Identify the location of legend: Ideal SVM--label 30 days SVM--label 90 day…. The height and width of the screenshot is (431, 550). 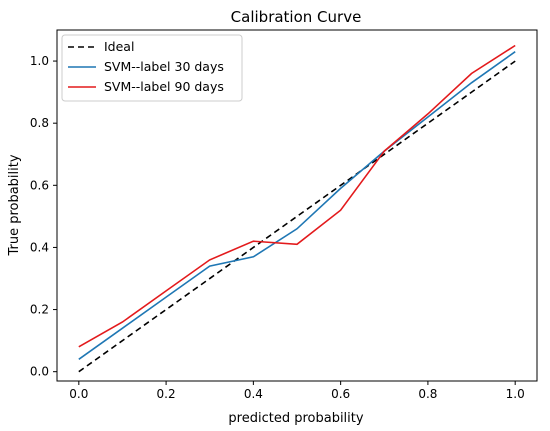
(152, 68).